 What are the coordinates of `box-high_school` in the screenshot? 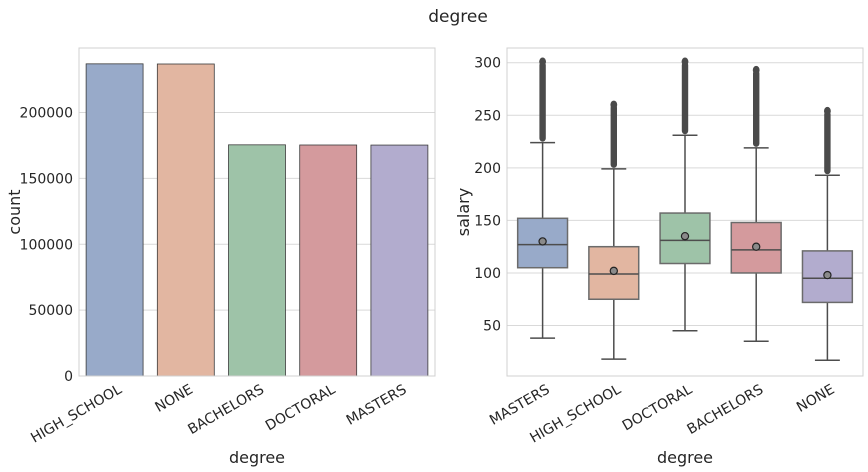 It's located at (614, 230).